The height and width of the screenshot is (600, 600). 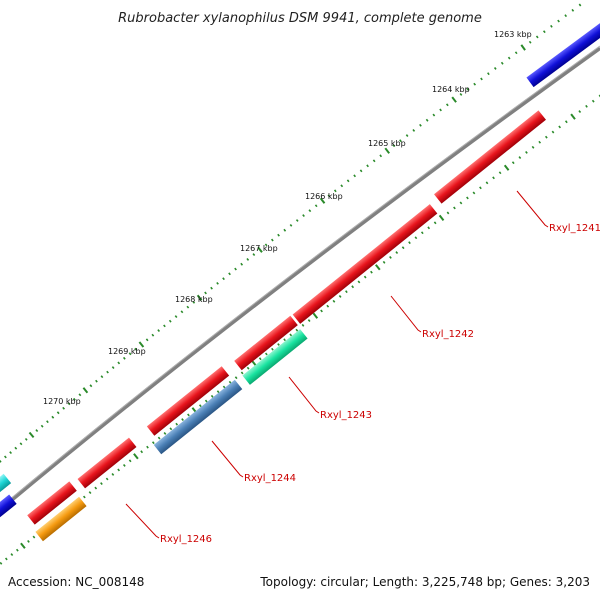 What do you see at coordinates (76, 582) in the screenshot?
I see `accession-text: Accession: NC_008148` at bounding box center [76, 582].